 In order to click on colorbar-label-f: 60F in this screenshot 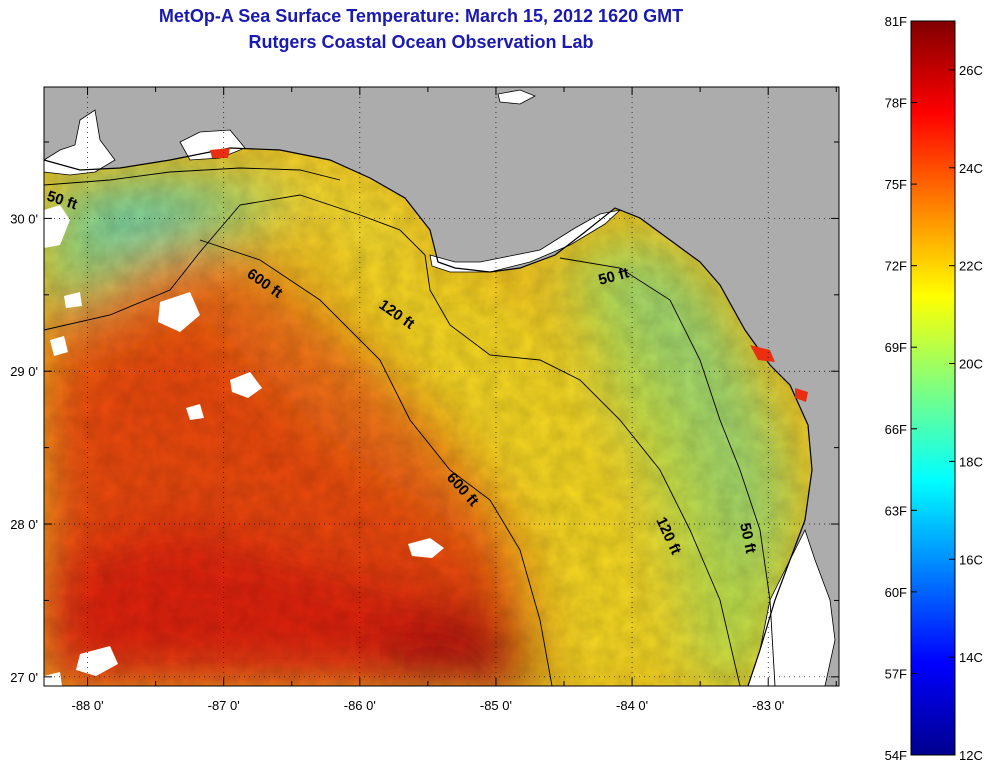, I will do `click(896, 592)`.